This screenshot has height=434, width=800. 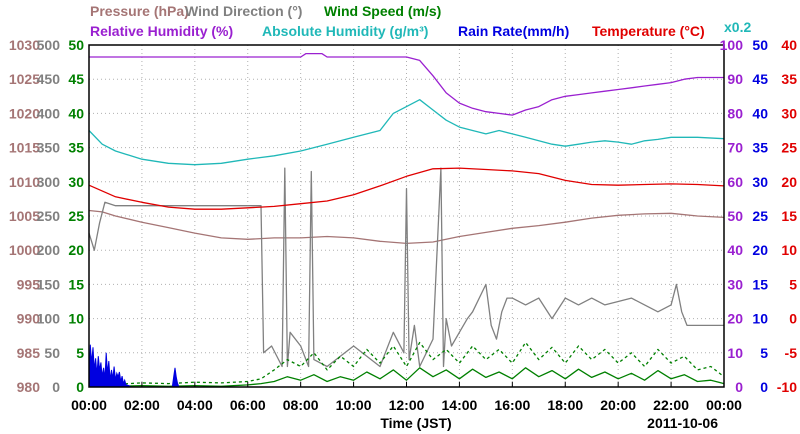 What do you see at coordinates (764, 353) in the screenshot?
I see `y-tick-label-abs-humidity-rain: 5` at bounding box center [764, 353].